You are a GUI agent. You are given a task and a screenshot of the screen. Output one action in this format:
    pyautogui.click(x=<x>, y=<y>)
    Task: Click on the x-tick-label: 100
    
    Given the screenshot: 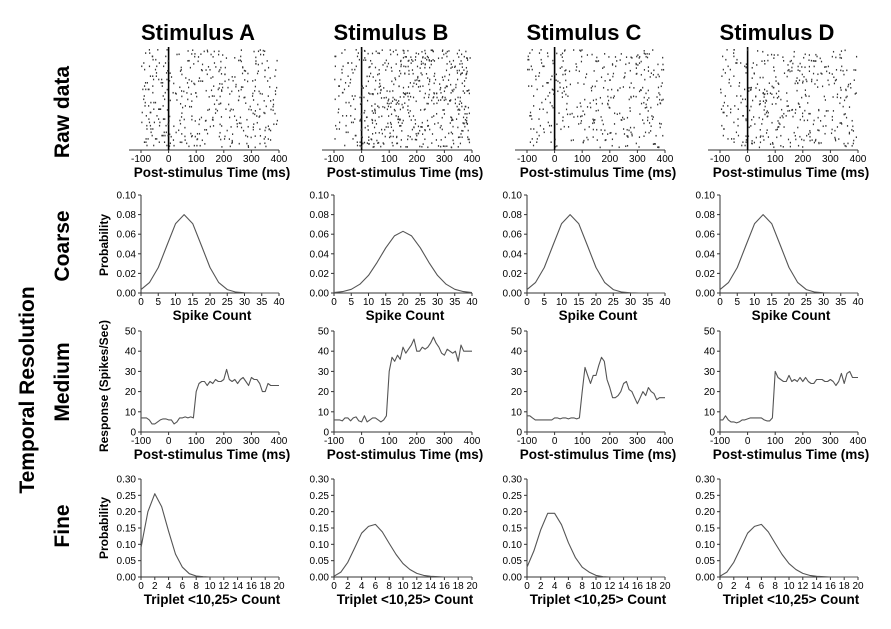 What is the action you would take?
    pyautogui.click(x=775, y=159)
    